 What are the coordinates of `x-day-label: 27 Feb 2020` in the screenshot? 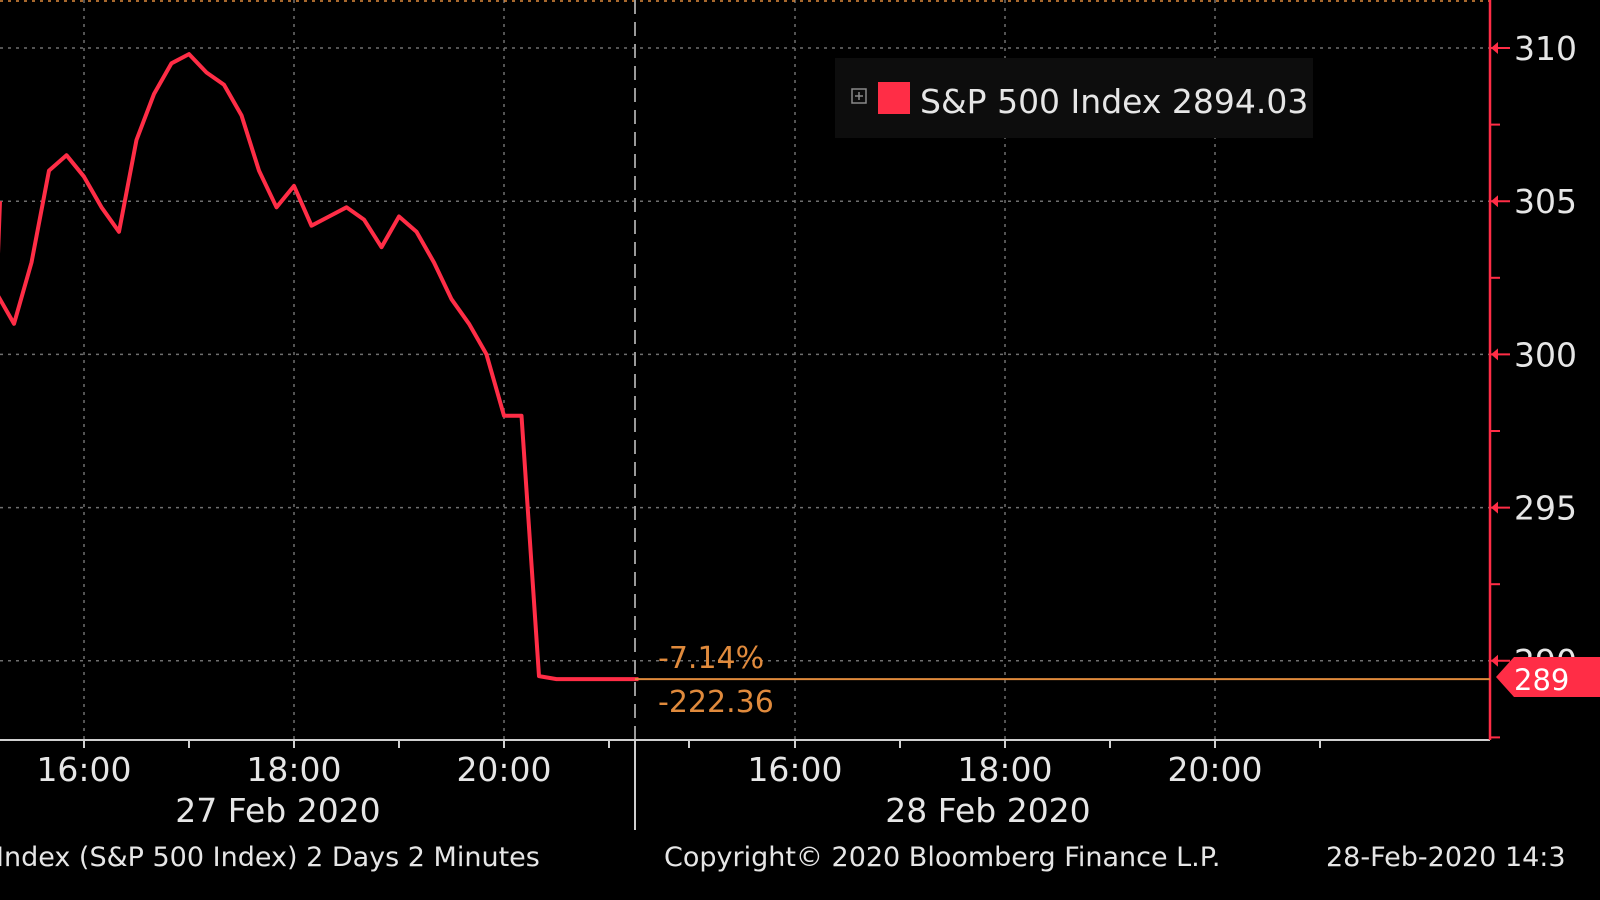 It's located at (277, 810).